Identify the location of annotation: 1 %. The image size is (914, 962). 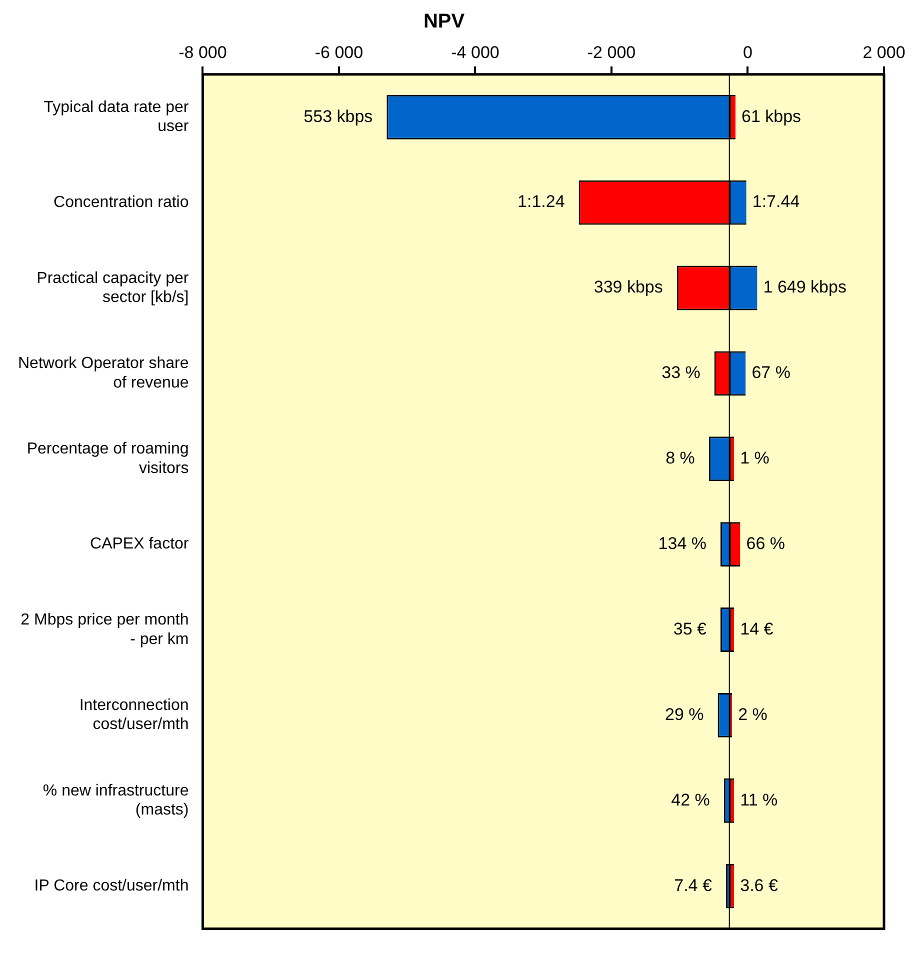
(755, 458).